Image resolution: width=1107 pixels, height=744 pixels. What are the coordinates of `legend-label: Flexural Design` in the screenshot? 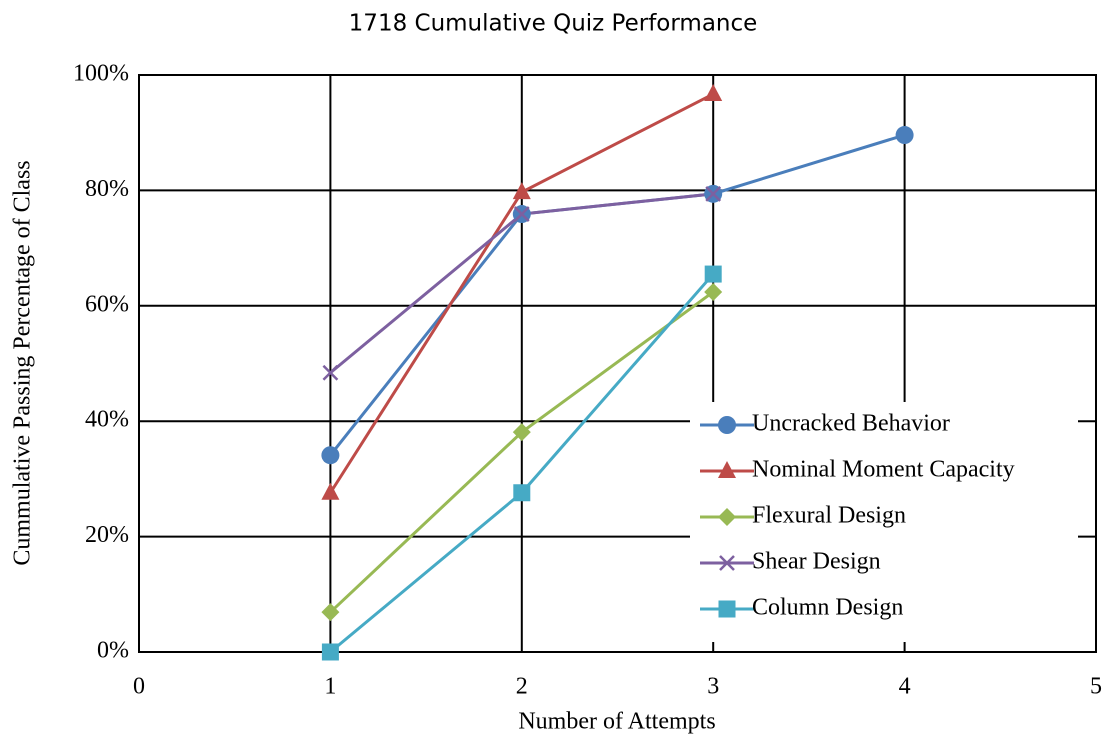 It's located at (829, 516).